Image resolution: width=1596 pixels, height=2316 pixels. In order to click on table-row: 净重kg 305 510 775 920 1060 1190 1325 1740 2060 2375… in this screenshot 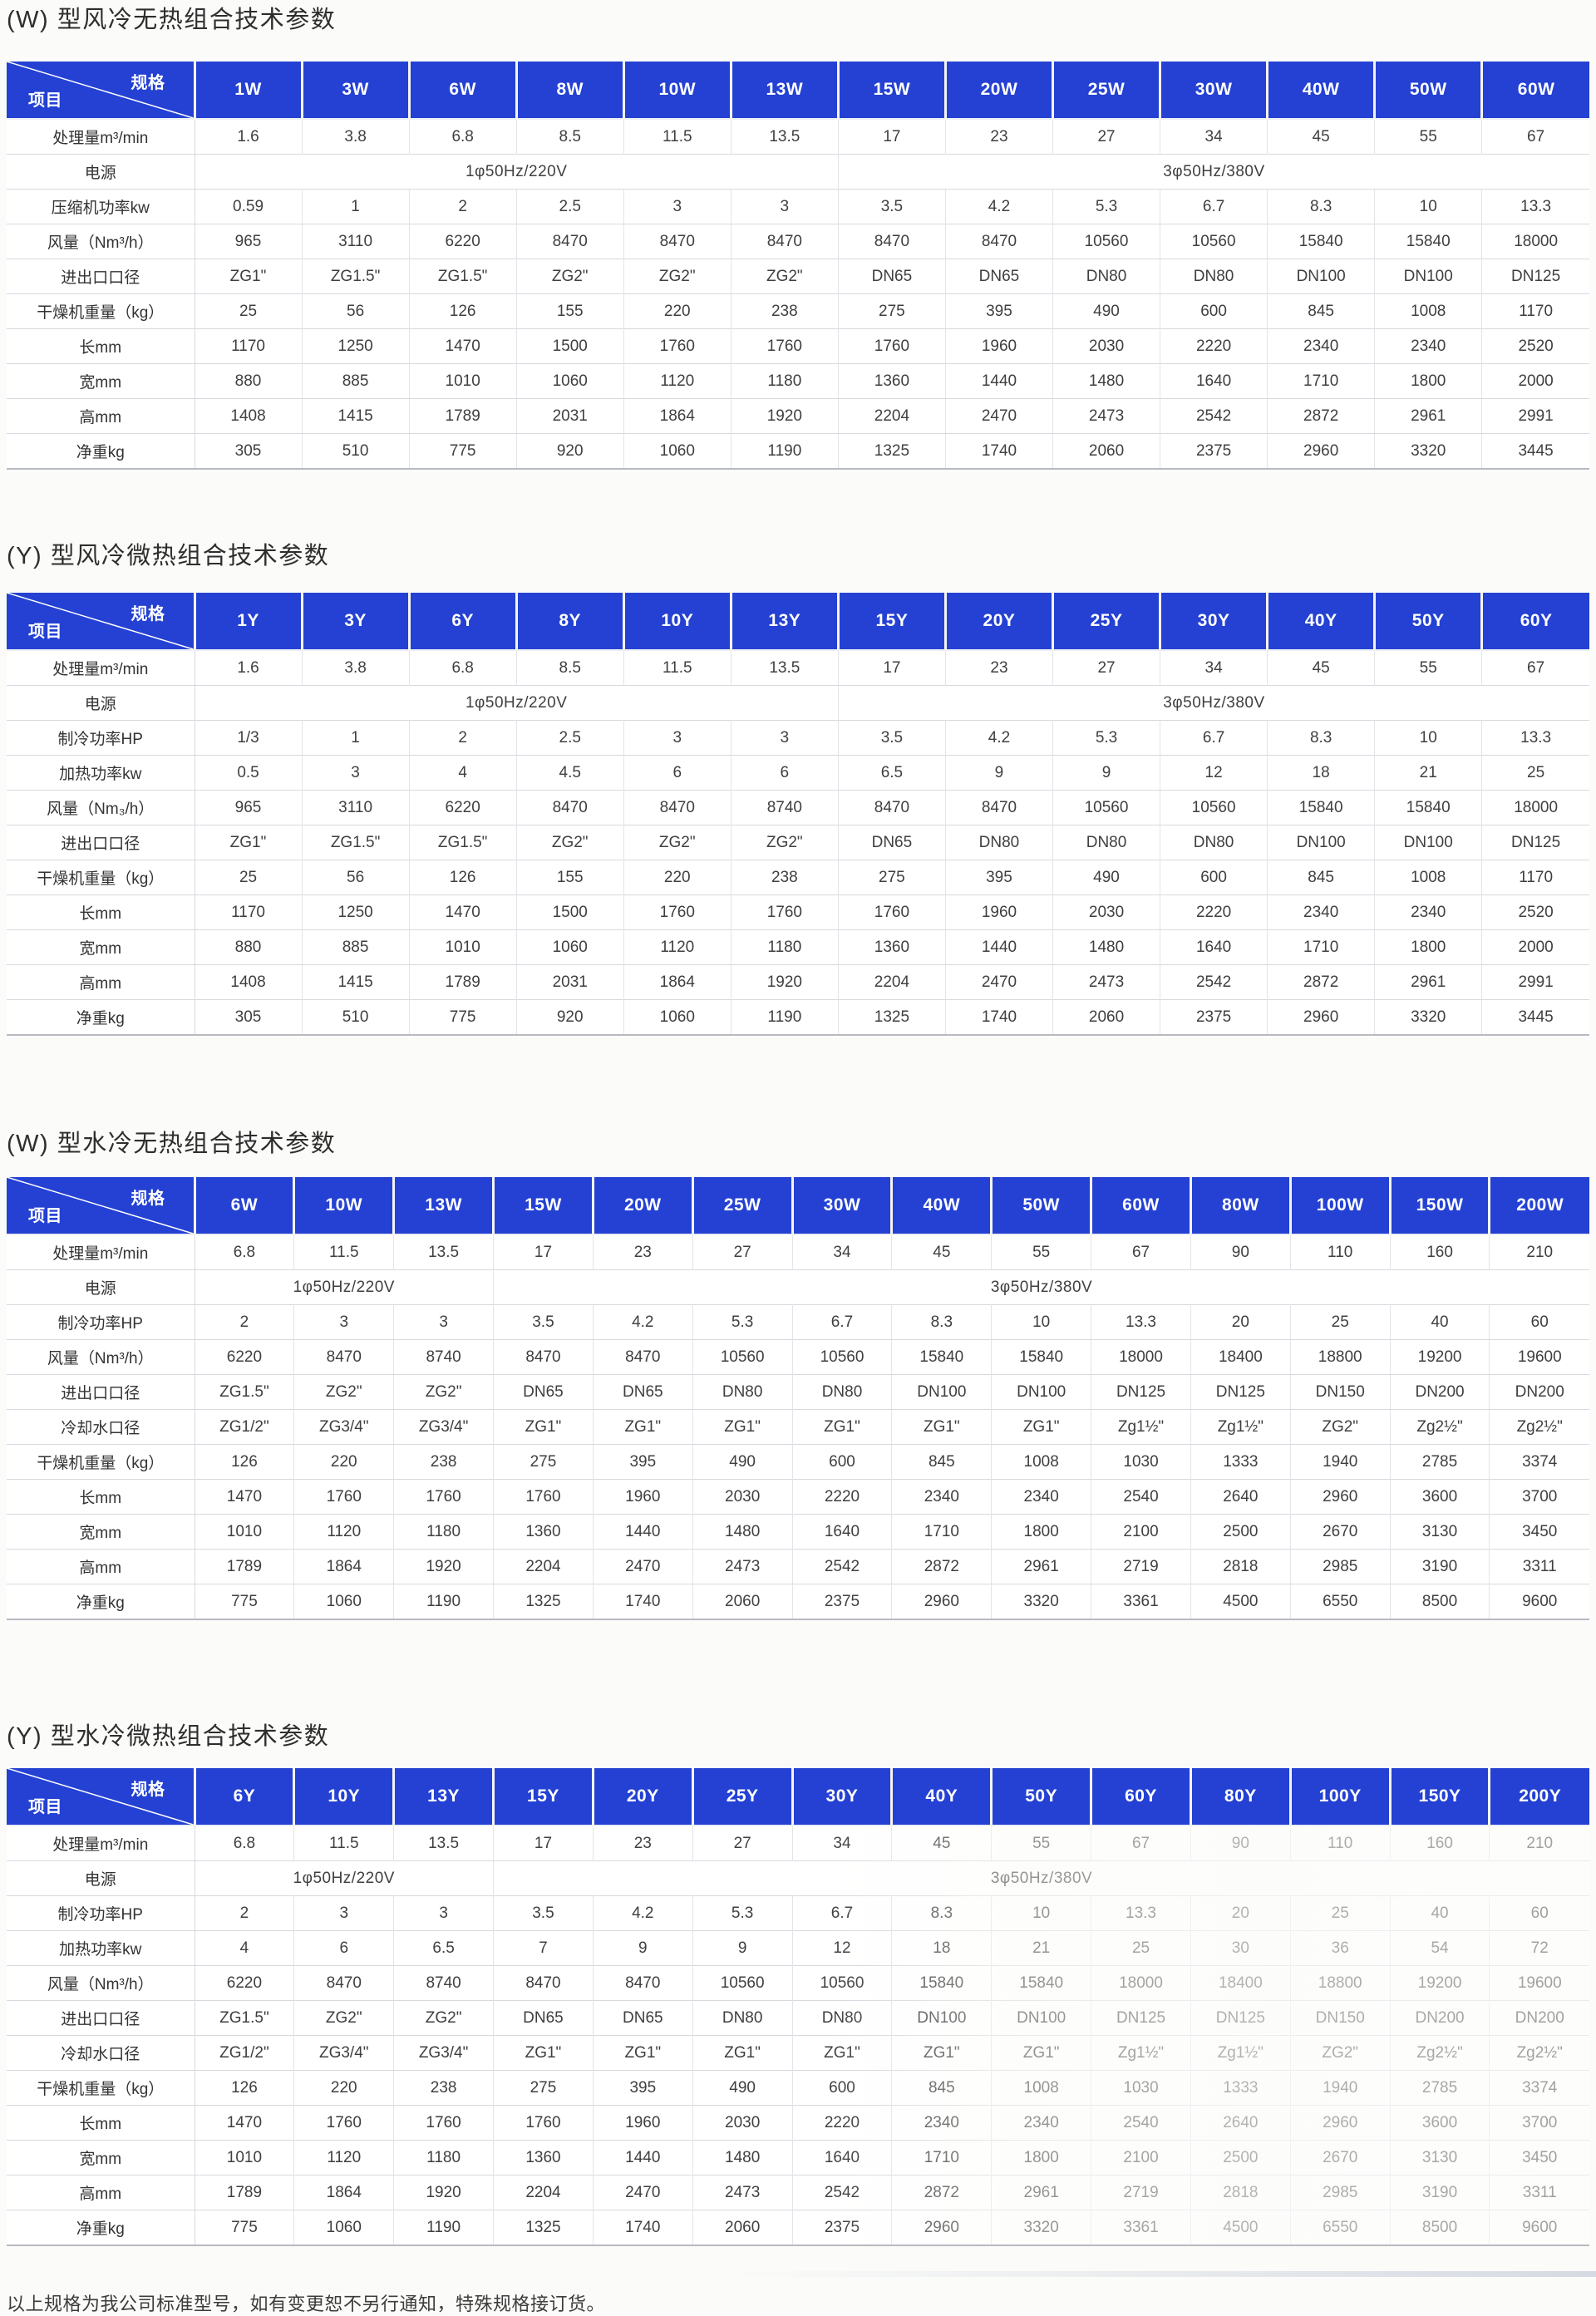, I will do `click(798, 451)`.